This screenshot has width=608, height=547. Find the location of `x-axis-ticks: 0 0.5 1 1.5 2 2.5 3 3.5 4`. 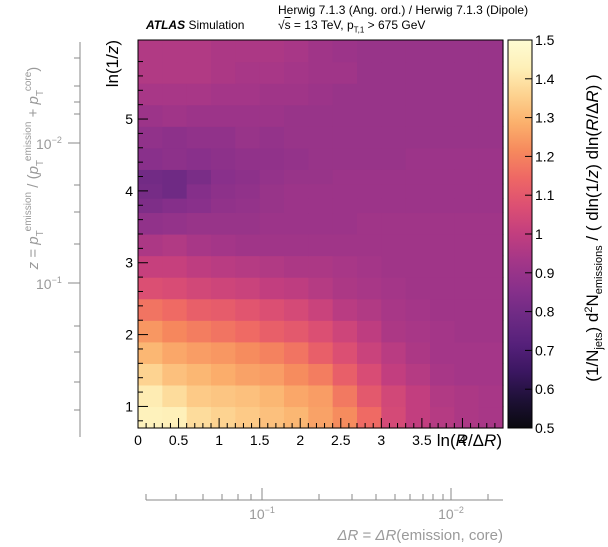

x-axis-ticks: 0 0.5 1 1.5 2 2.5 3 3.5 4 is located at coordinates (315, 433).